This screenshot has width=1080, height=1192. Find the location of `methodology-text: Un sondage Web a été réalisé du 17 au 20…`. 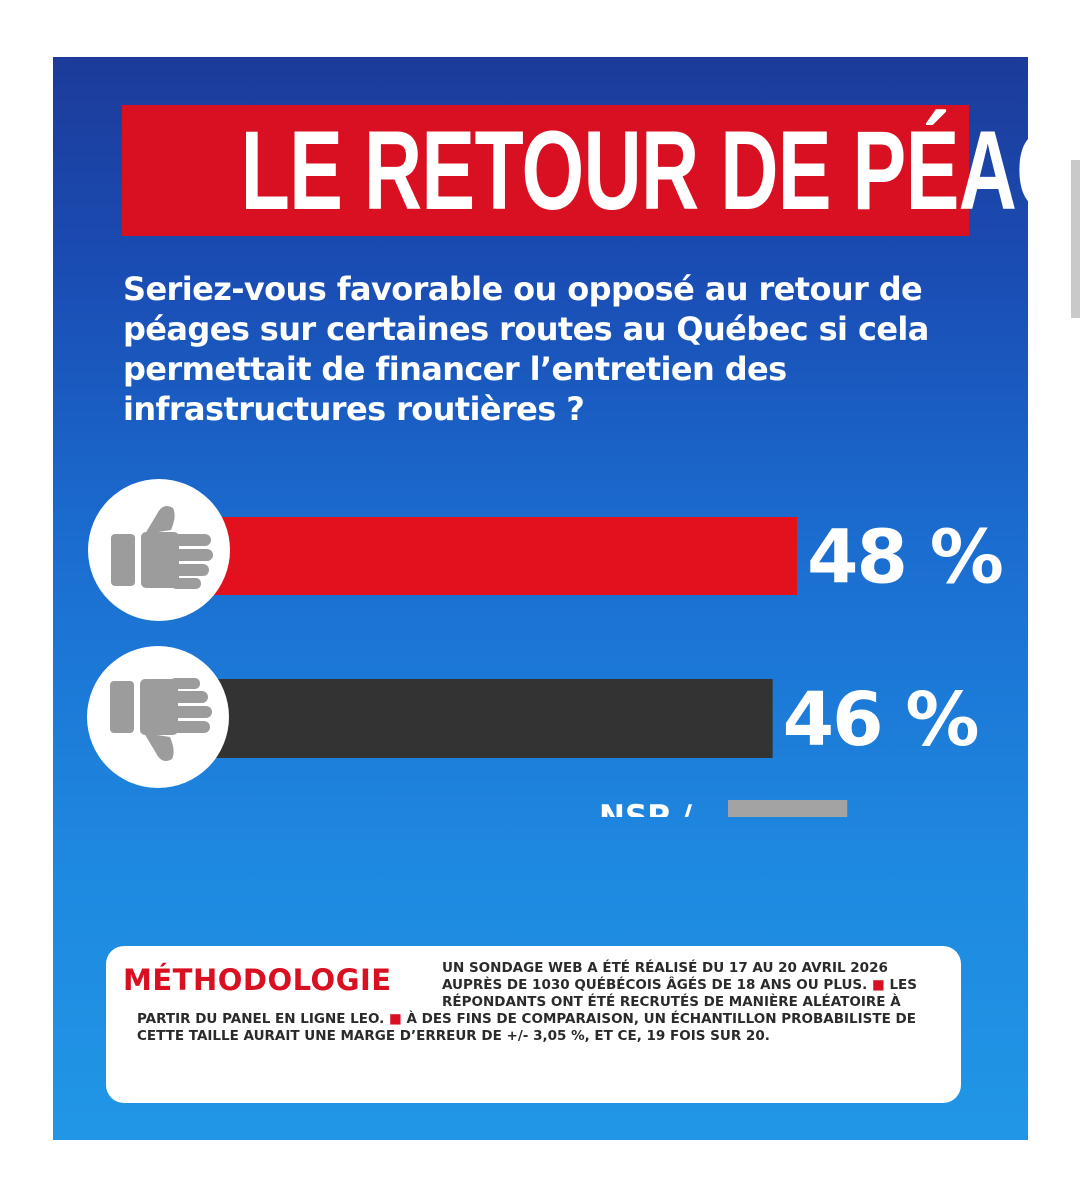

methodology-text: Un sondage Web a été réalisé du 17 au 20… is located at coordinates (534, 1002).